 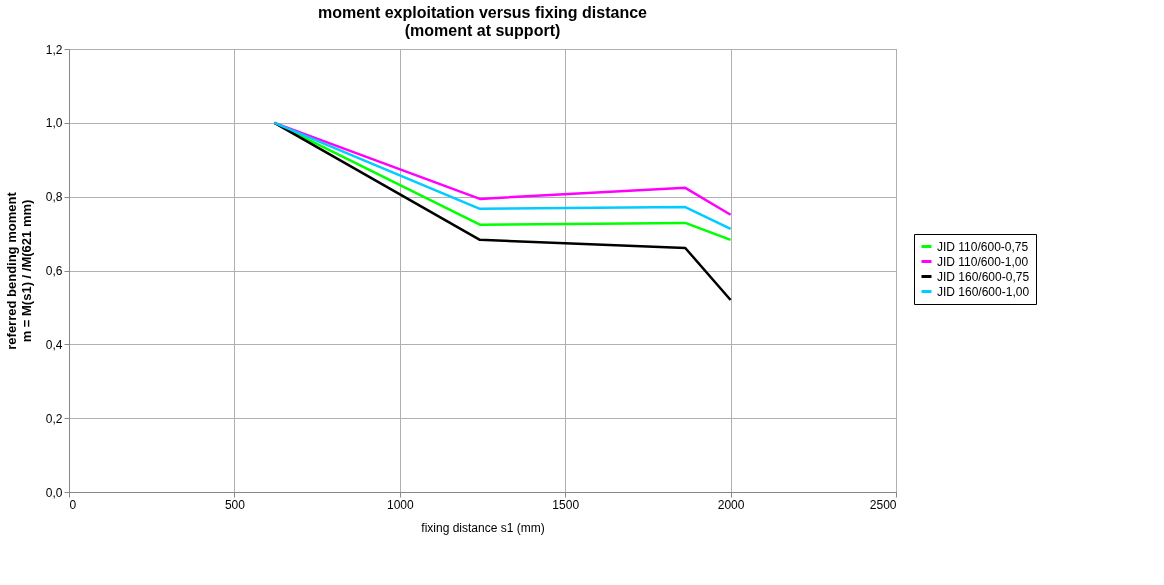 I want to click on y-tick-label: 1,2, so click(x=54, y=49).